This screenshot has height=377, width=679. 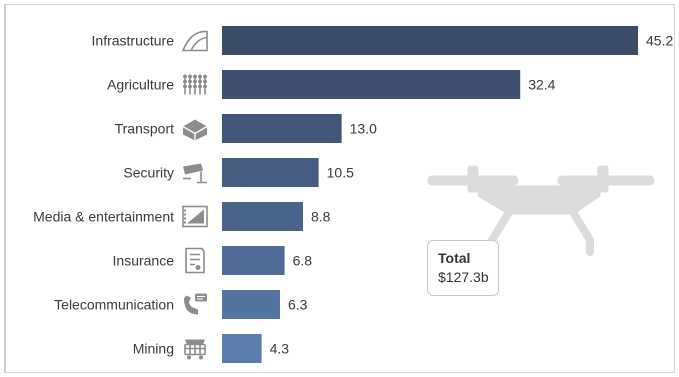 I want to click on road-icon, so click(x=194, y=41).